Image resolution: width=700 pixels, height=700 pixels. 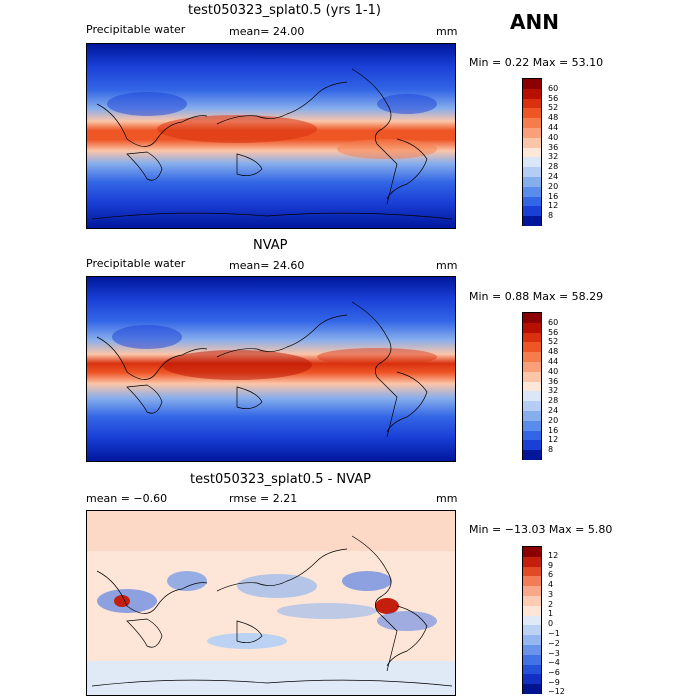 I want to click on panel2-var-label: Precipitable water, so click(x=136, y=263).